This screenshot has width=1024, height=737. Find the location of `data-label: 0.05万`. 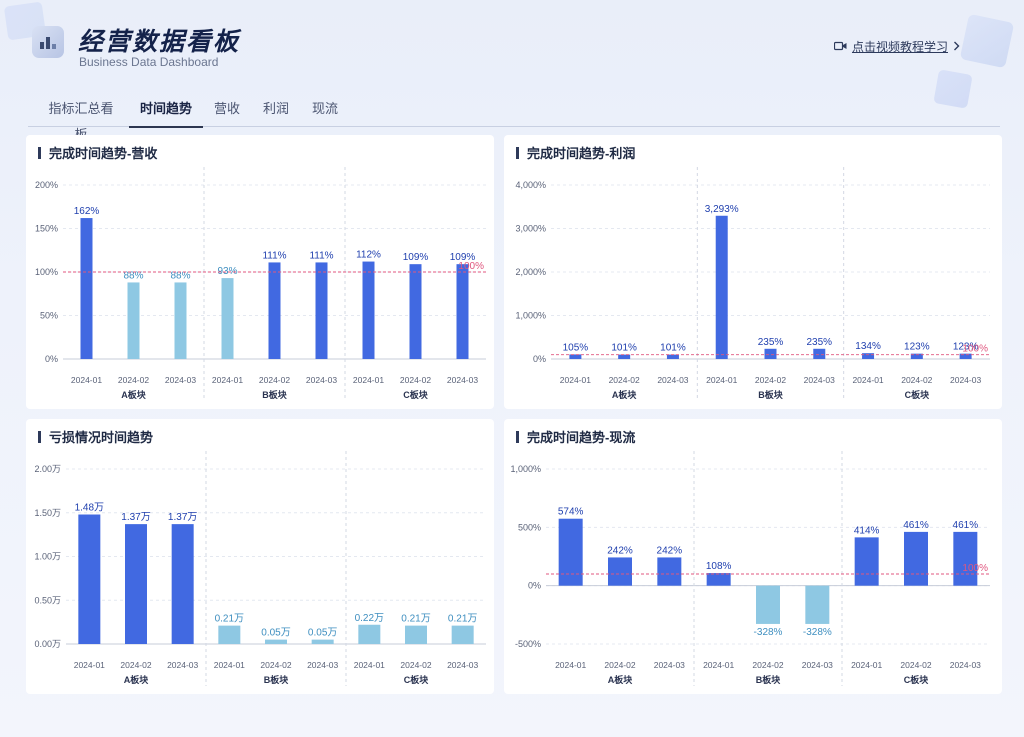

data-label: 0.05万 is located at coordinates (275, 633).